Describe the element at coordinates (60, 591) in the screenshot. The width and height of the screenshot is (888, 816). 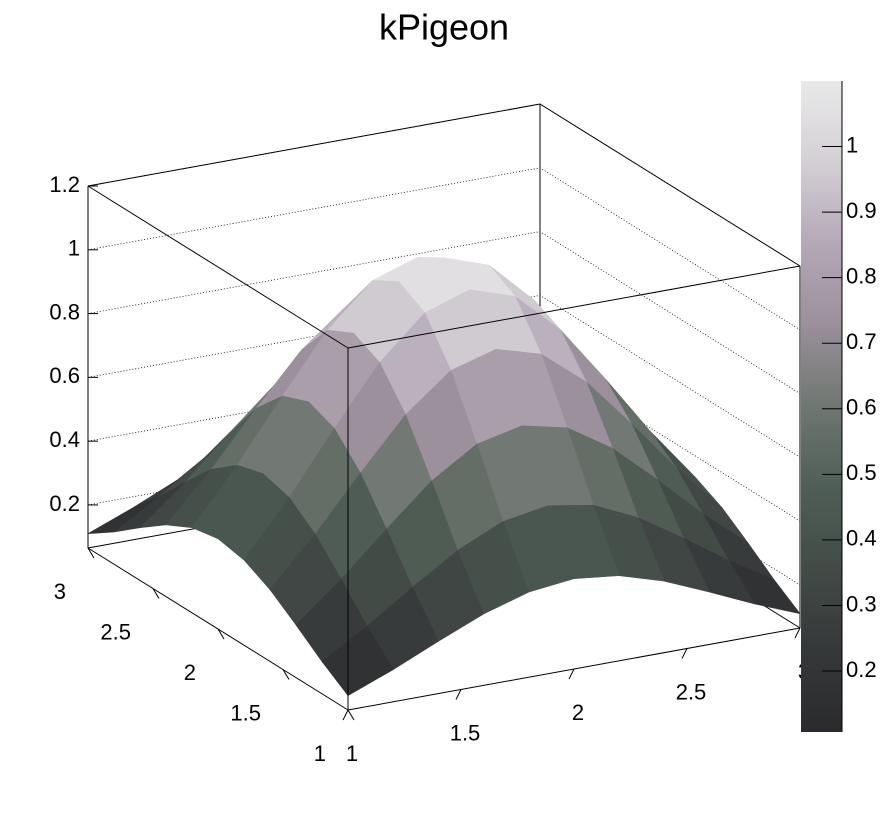
I see `y-tick-label: 3` at that location.